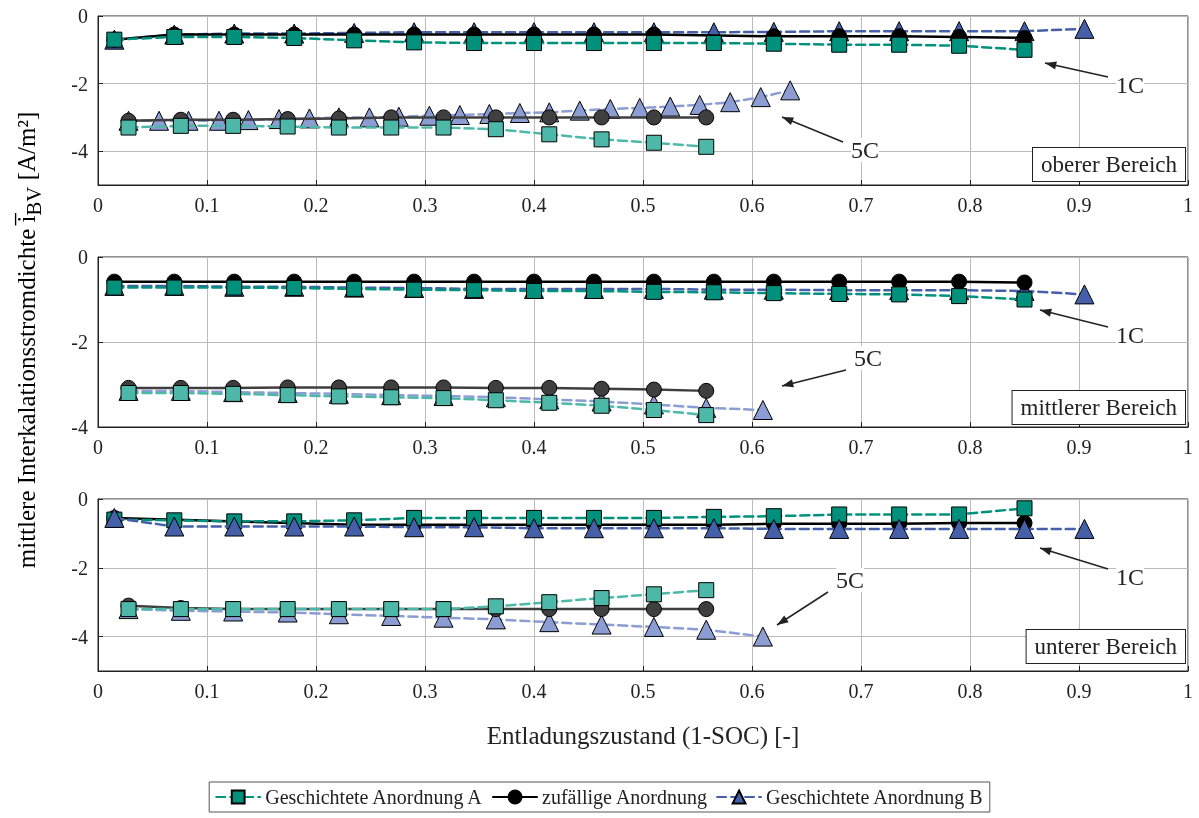  Describe the element at coordinates (1109, 164) in the screenshot. I see `annotation: oberer Bereich` at that location.